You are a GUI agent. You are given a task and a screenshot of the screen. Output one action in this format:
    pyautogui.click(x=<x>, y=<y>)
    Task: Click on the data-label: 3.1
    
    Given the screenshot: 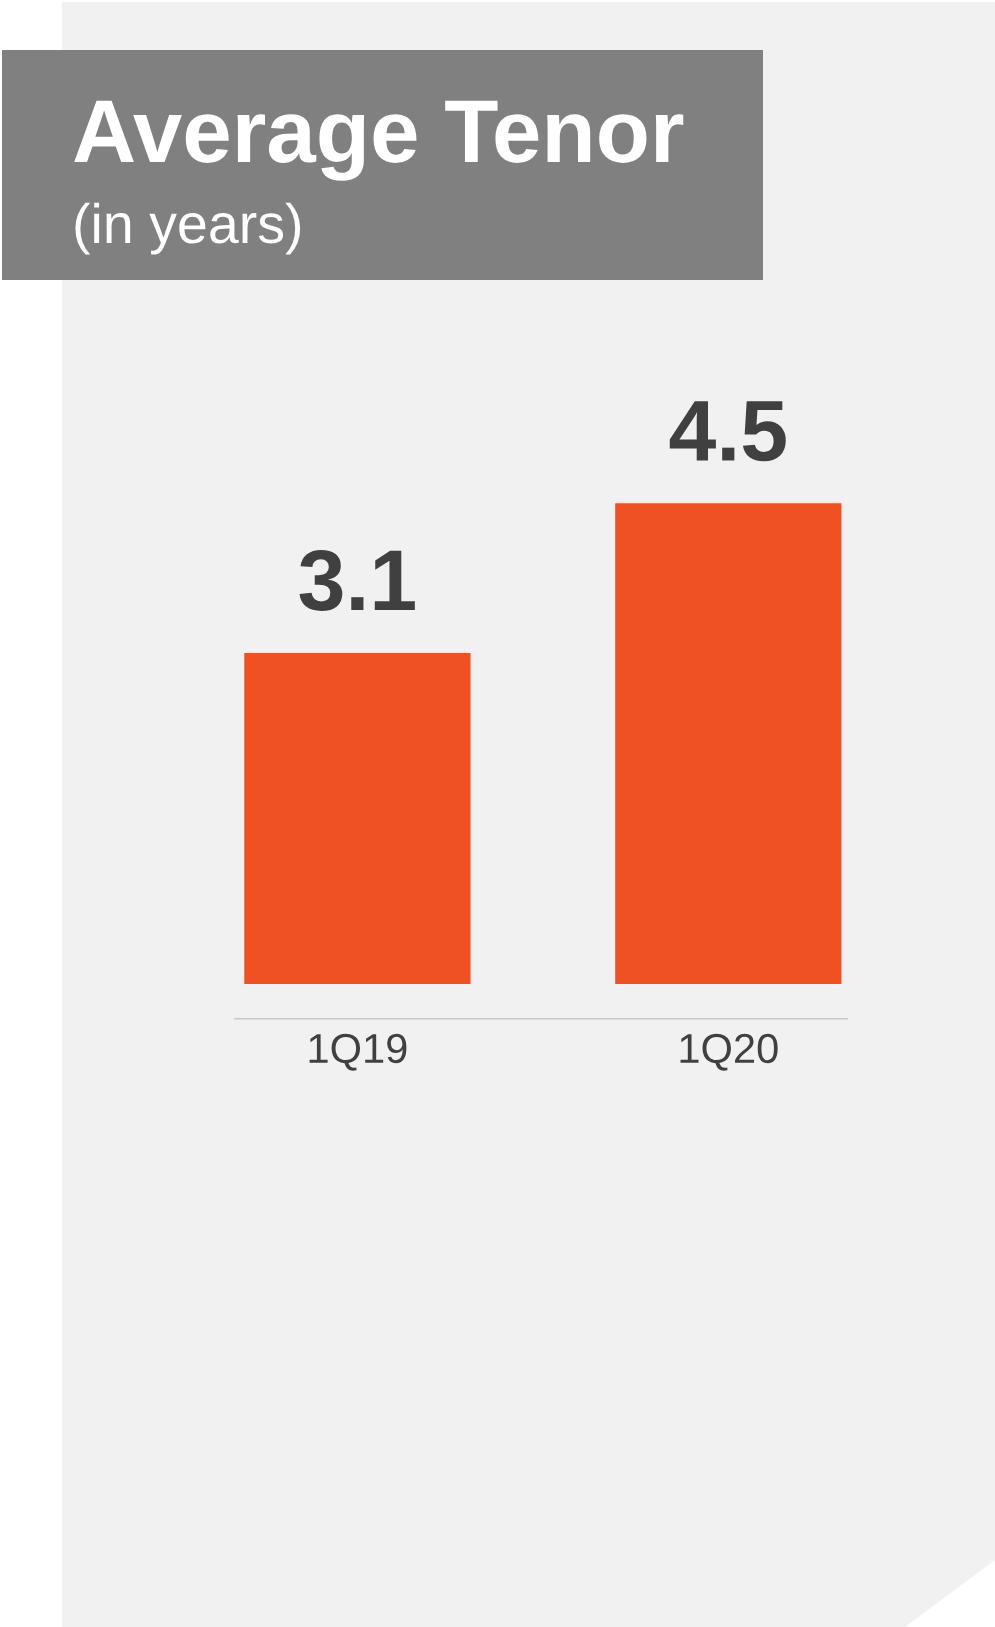 What is the action you would take?
    pyautogui.click(x=357, y=580)
    